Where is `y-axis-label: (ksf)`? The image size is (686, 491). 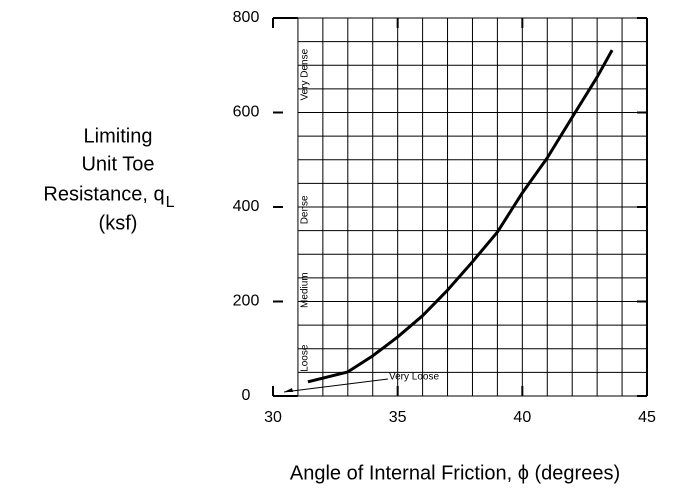 y-axis-label: (ksf) is located at coordinates (118, 223).